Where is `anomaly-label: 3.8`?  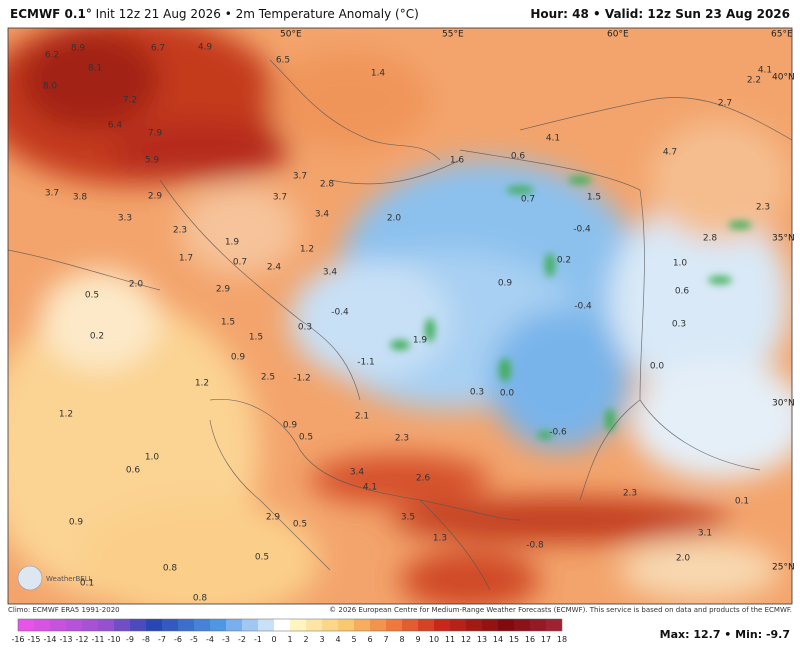 anomaly-label: 3.8 is located at coordinates (80, 198).